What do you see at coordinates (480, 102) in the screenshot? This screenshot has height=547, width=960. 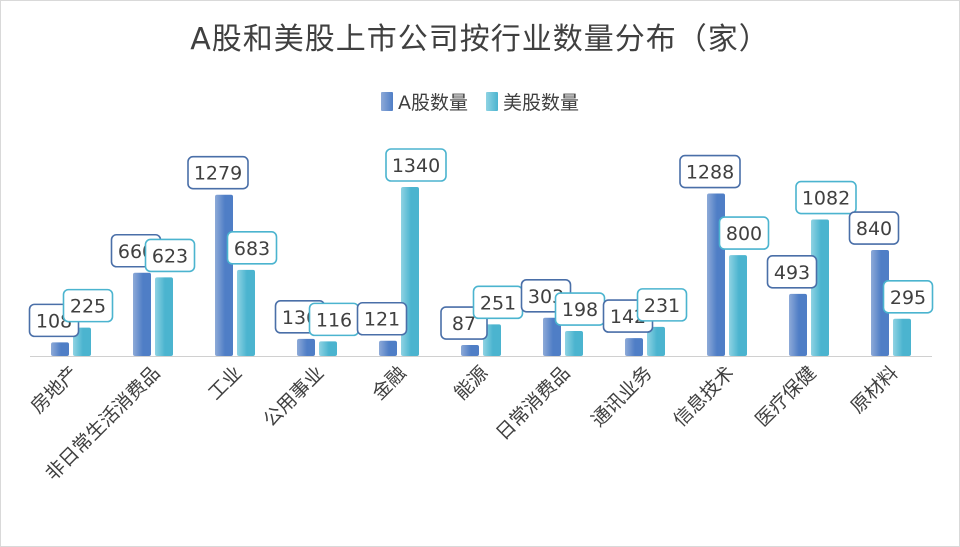 I see `chart-legend: A股数量 美股数量` at bounding box center [480, 102].